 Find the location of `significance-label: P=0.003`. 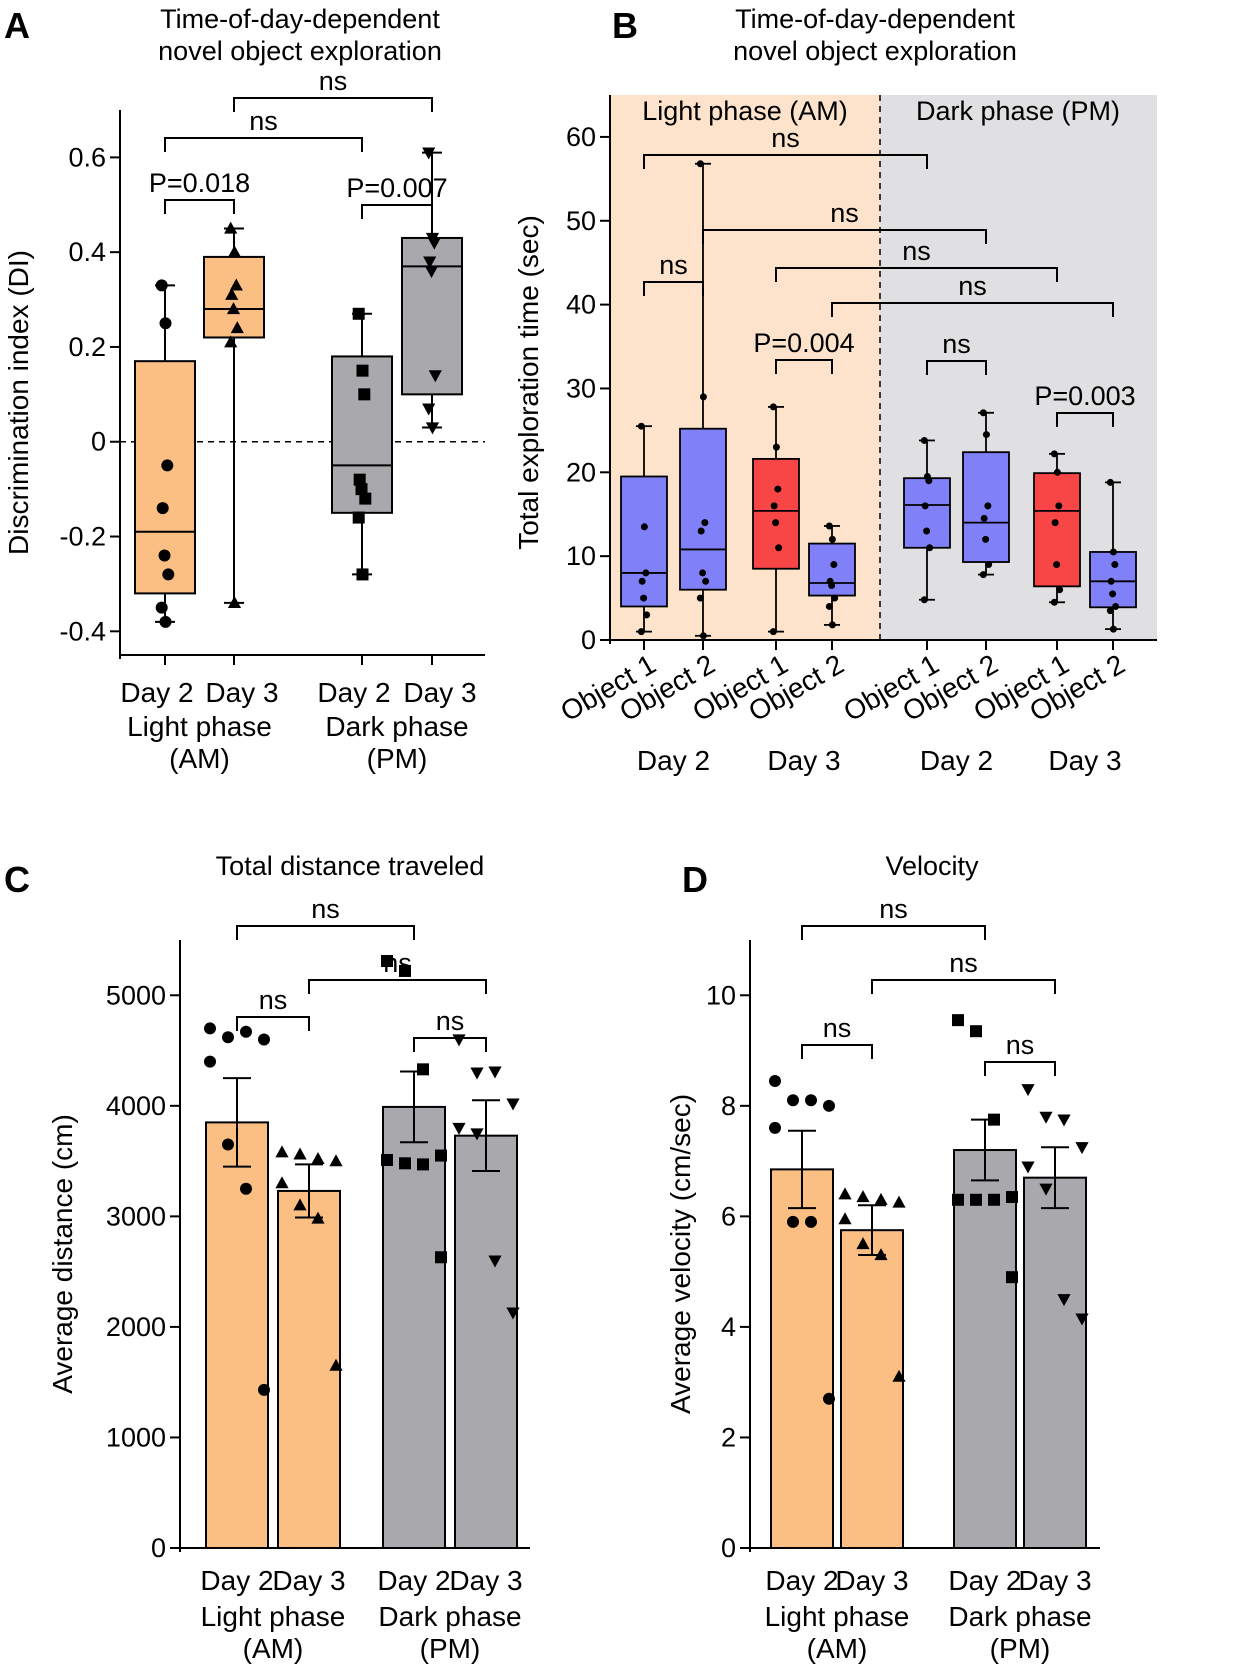

significance-label: P=0.003 is located at coordinates (1084, 396).